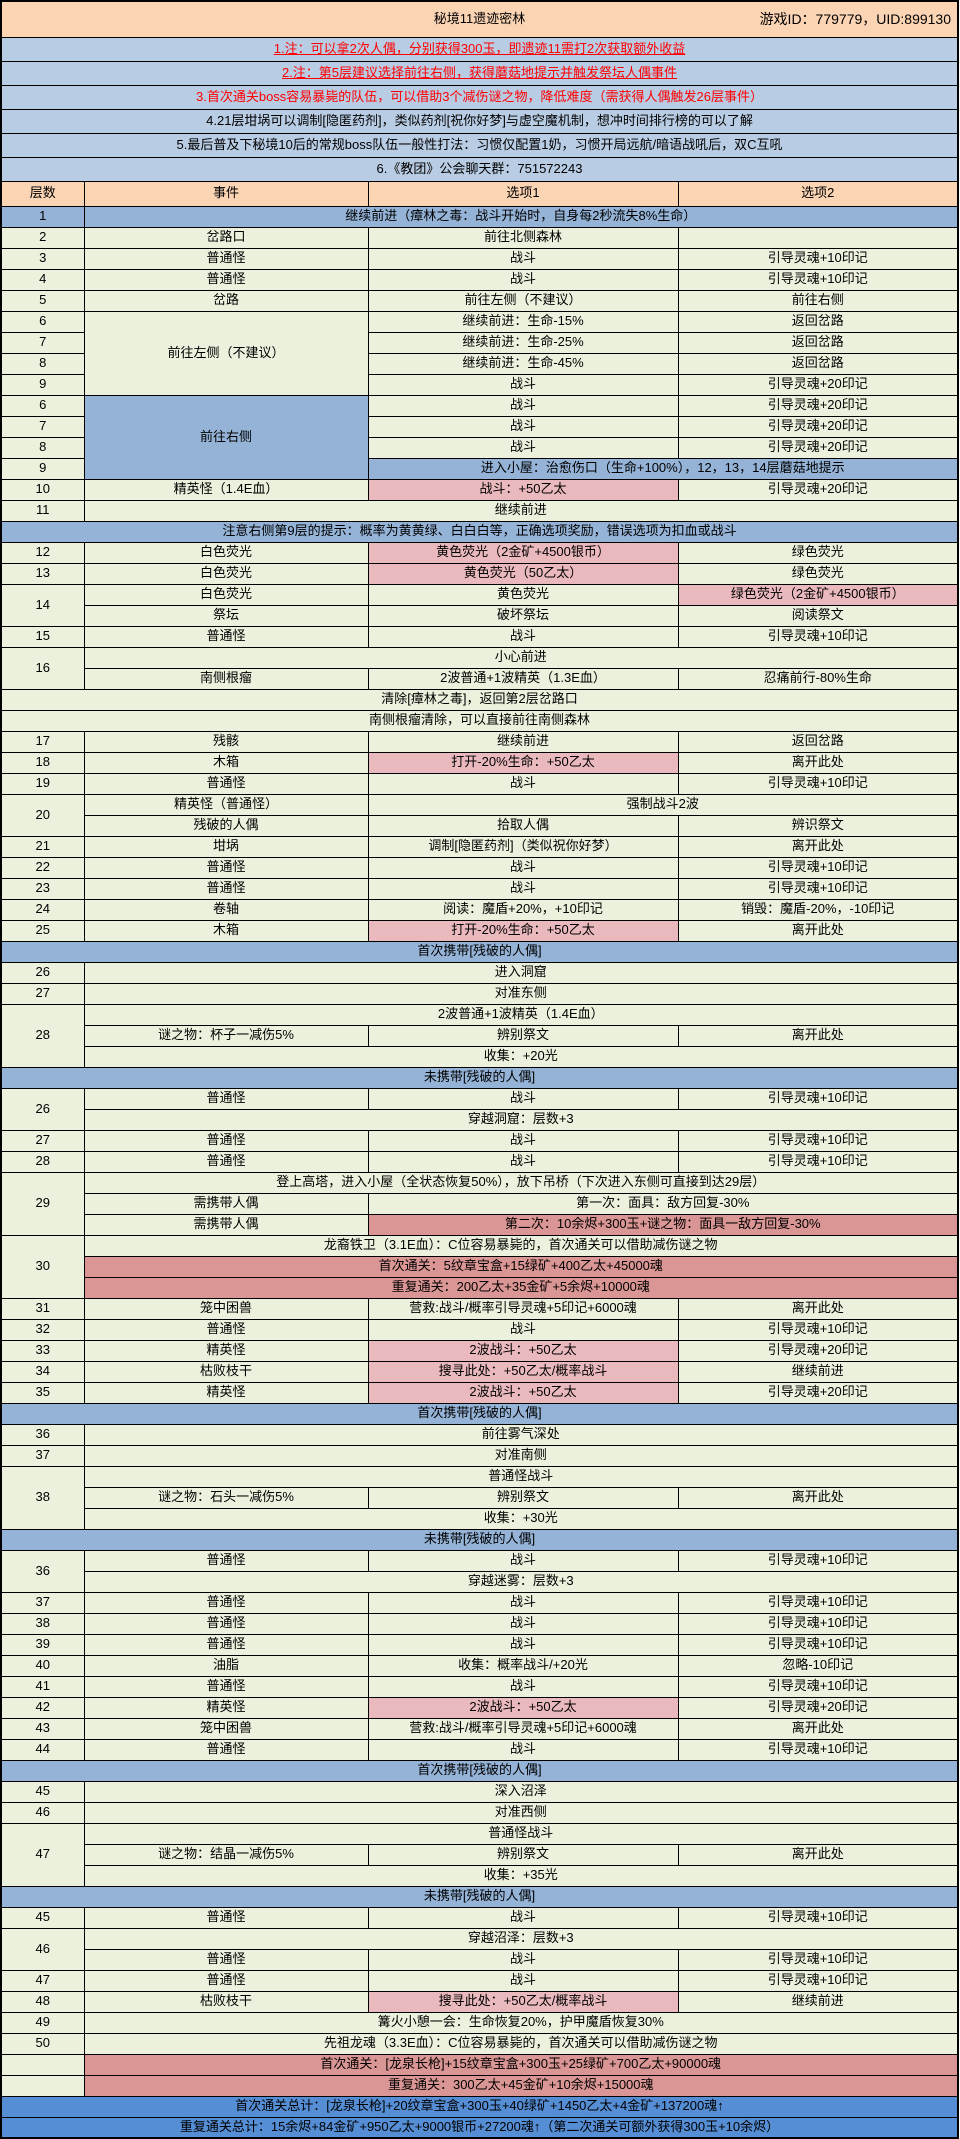 Image resolution: width=960 pixels, height=2139 pixels. What do you see at coordinates (479, 993) in the screenshot?
I see `table-row: 27 对准东侧` at bounding box center [479, 993].